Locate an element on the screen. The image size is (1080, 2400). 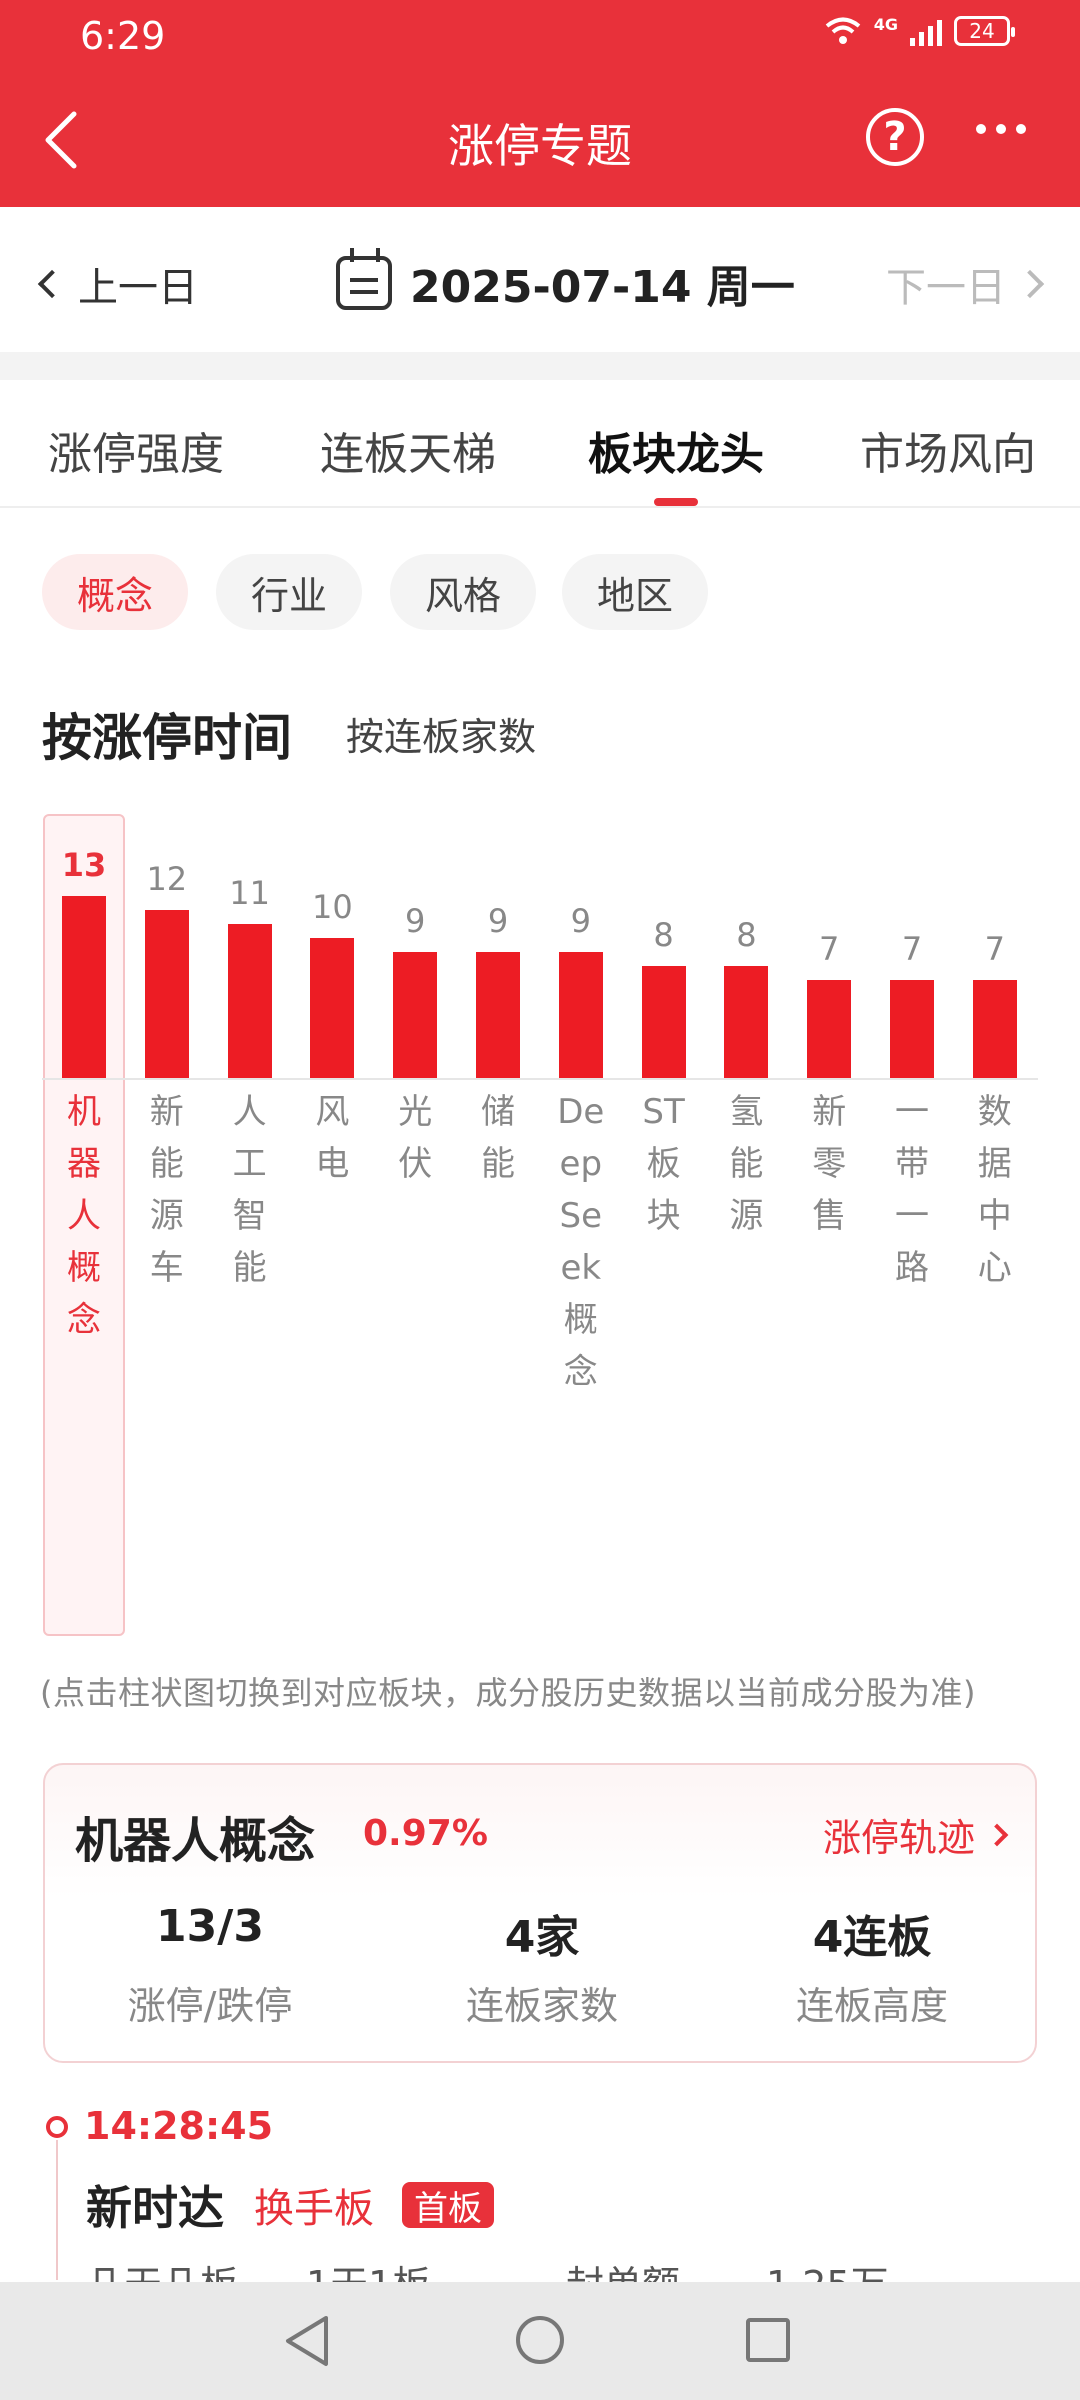
stat-value-height: 4连板 is located at coordinates (872, 1937).